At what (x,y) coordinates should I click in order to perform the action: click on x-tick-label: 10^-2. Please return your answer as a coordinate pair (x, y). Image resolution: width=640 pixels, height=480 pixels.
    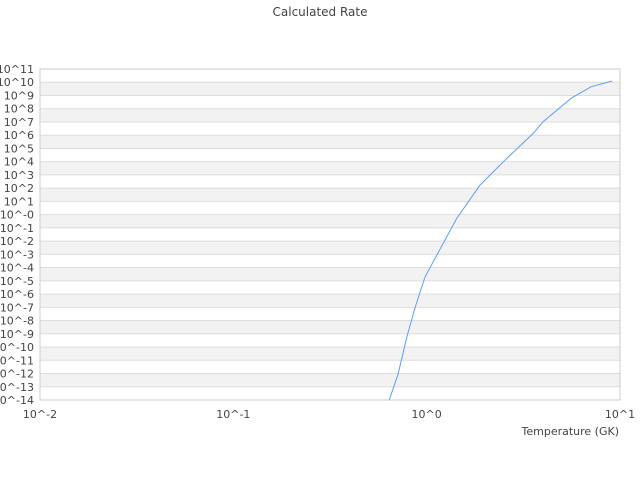
    Looking at the image, I should click on (40, 414).